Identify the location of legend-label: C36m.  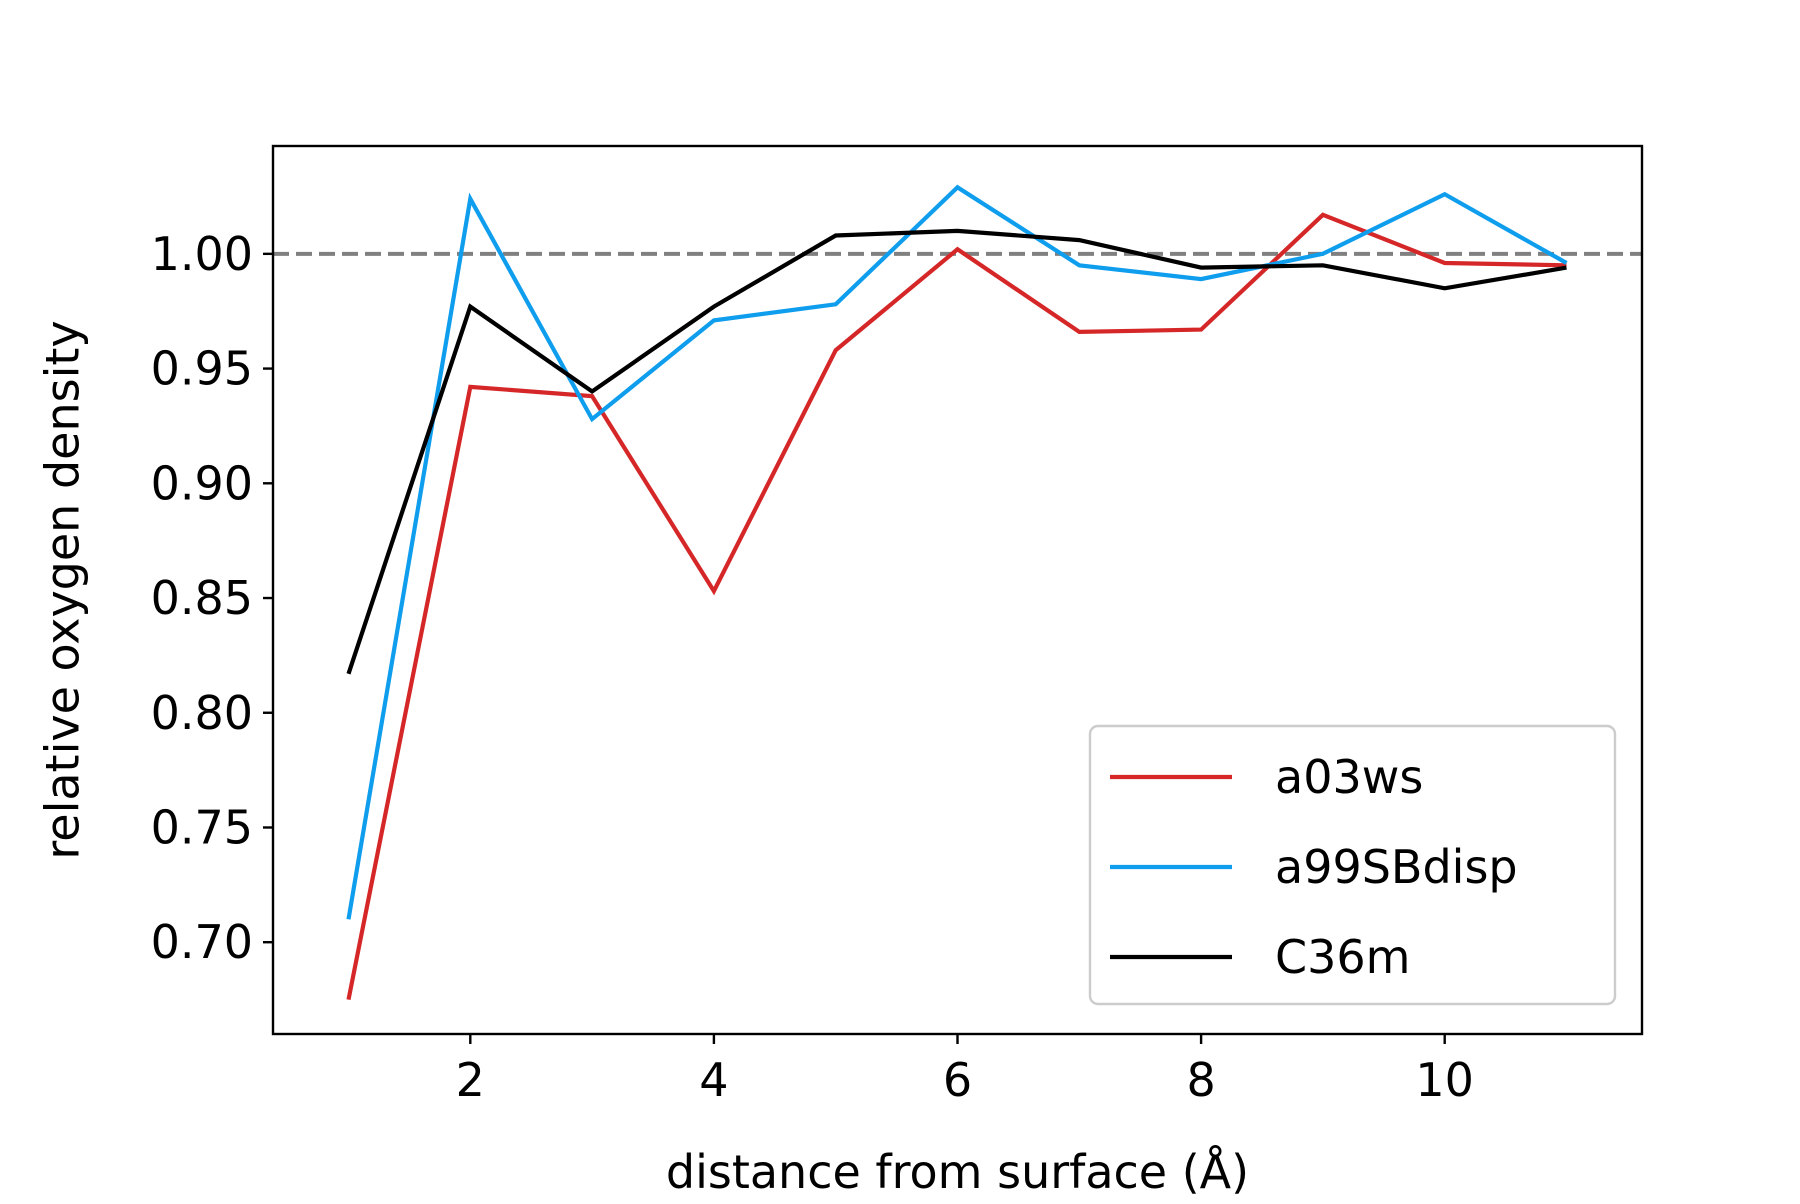
(1342, 957).